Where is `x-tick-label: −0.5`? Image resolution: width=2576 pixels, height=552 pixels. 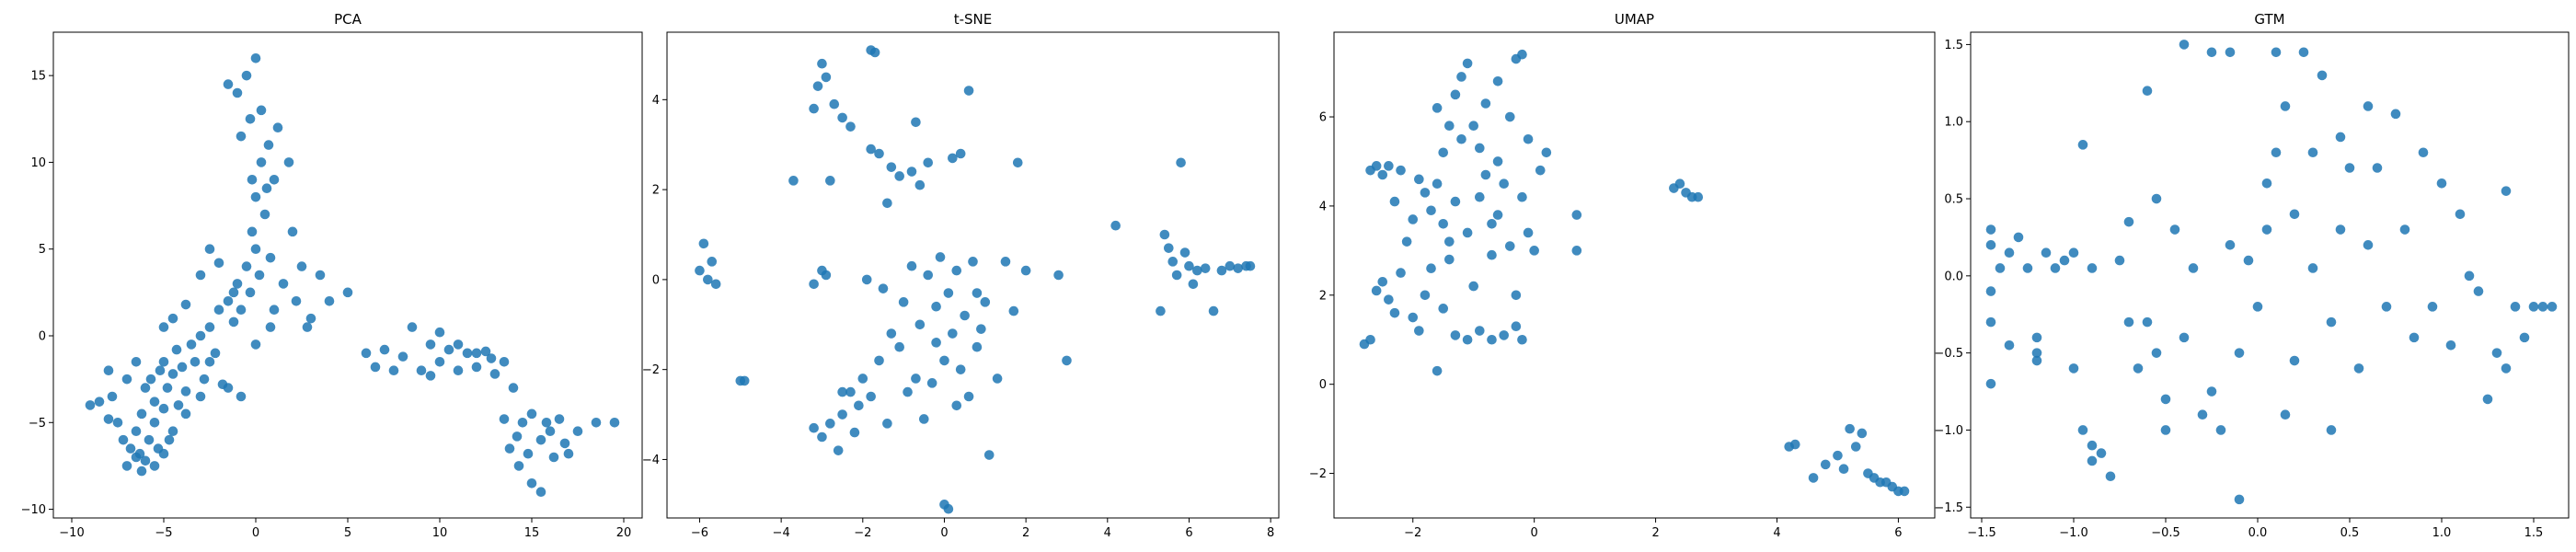
x-tick-label: −0.5 is located at coordinates (2165, 533).